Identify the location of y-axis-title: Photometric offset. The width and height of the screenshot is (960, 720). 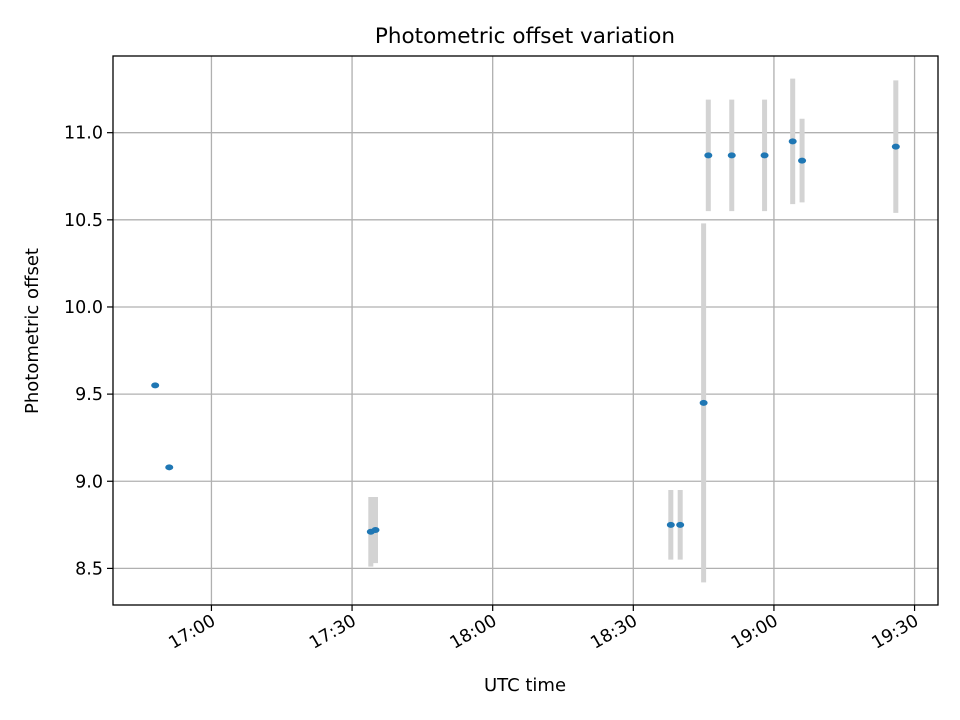
(32, 331).